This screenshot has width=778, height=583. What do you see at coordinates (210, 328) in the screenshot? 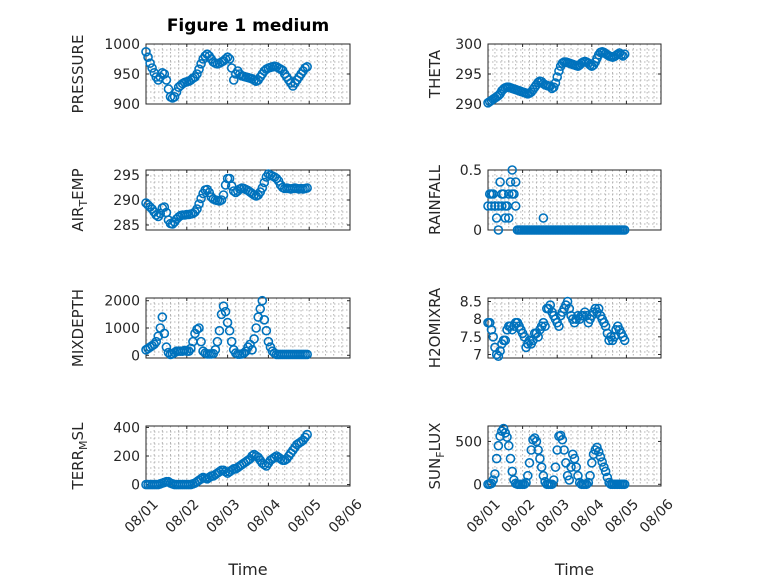
I see `mixdepth-panel: 0 1000 2000 MIXDEPTH` at bounding box center [210, 328].